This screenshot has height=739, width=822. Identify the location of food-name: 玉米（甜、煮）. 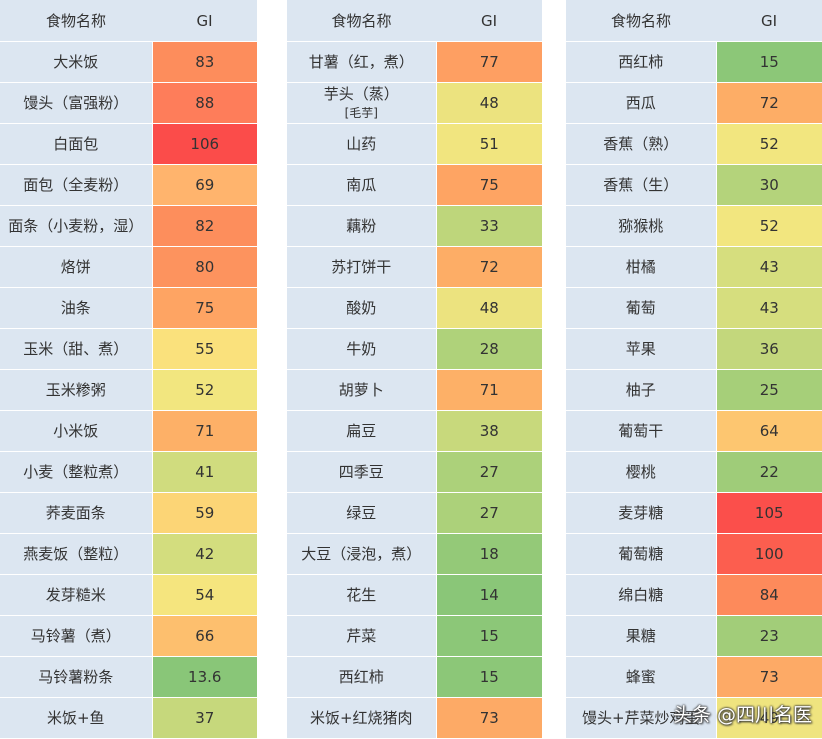
(76, 348).